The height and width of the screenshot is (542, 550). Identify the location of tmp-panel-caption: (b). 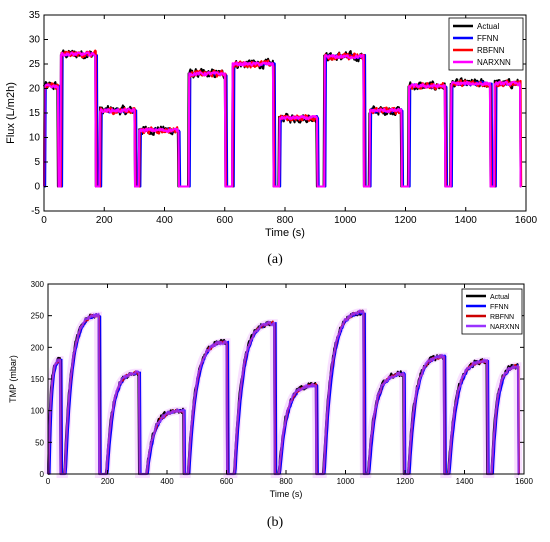
(275, 522).